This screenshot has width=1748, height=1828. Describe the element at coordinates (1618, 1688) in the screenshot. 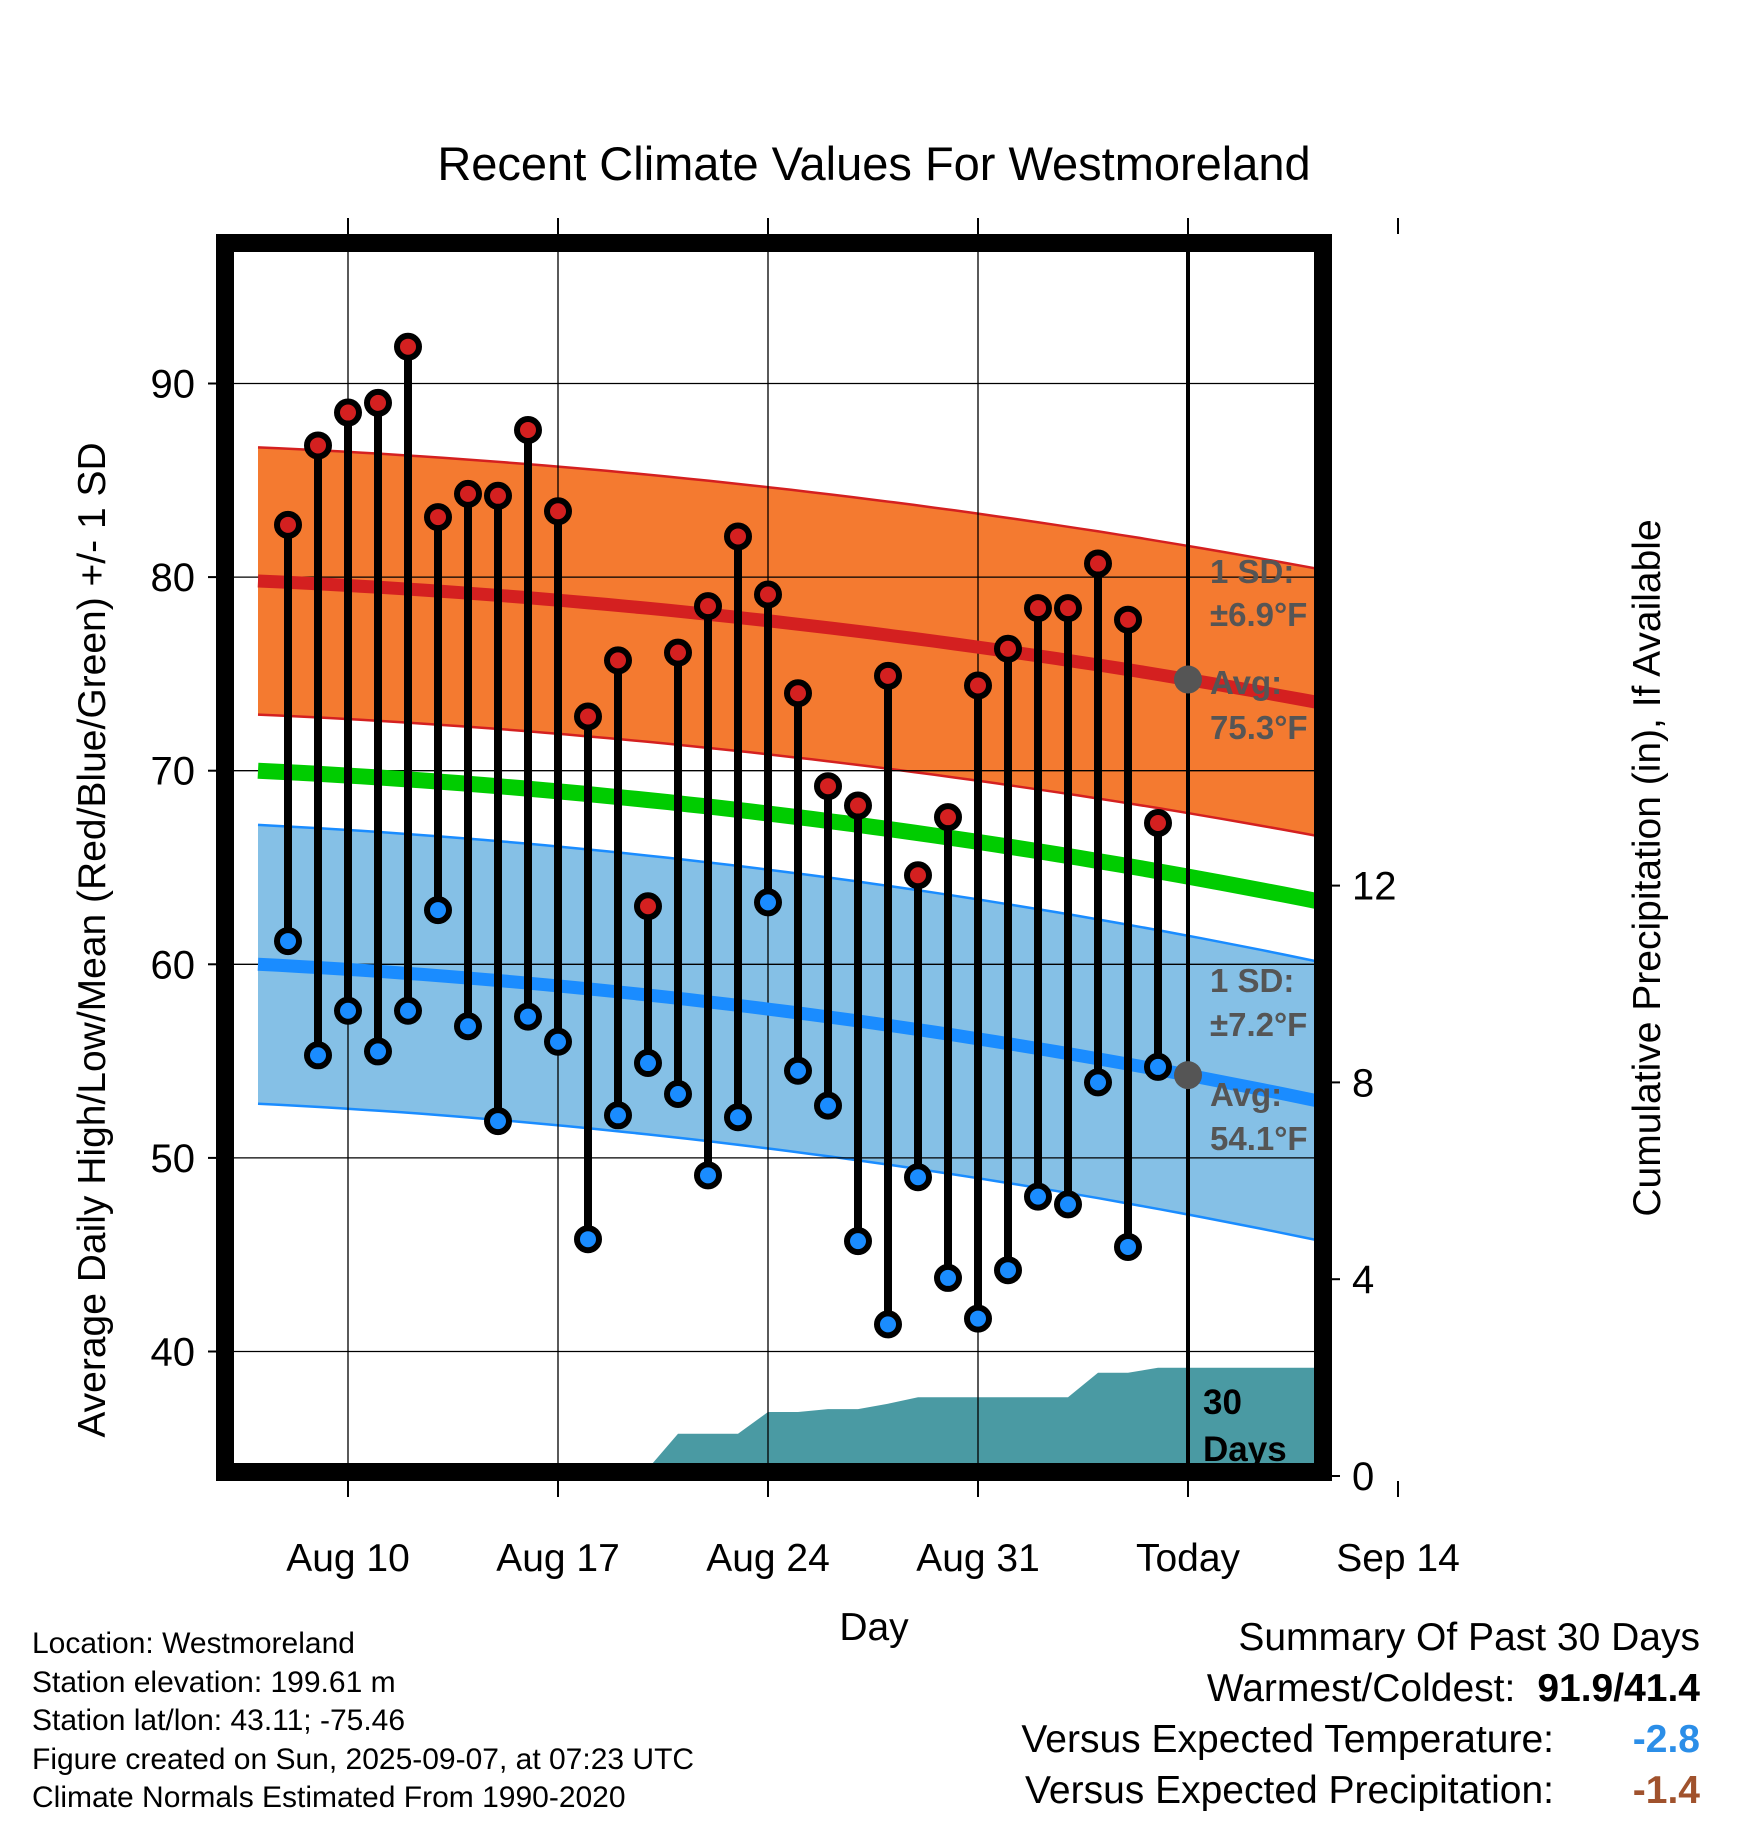

I see `warm-cold-value: 91.9/41.4` at that location.